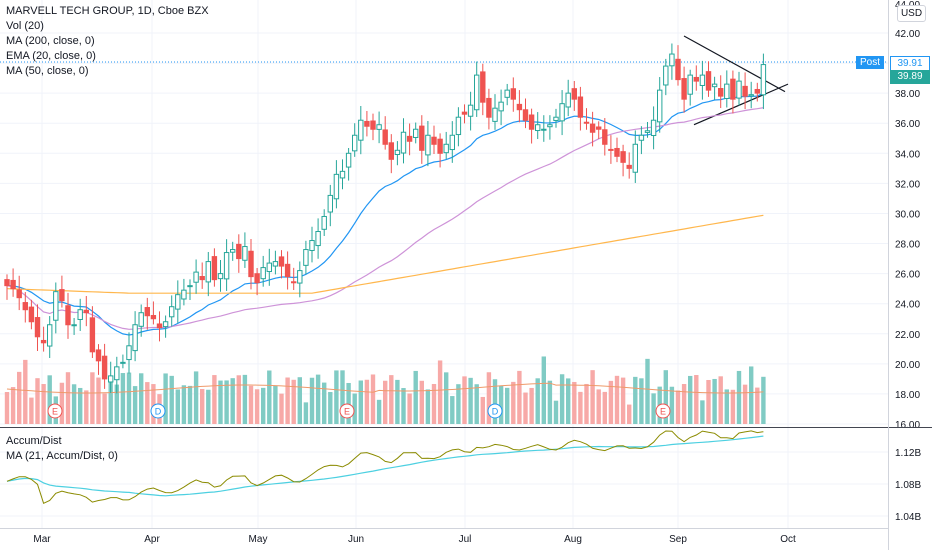  What do you see at coordinates (908, 485) in the screenshot?
I see `ad-tick-label: 1.08B` at bounding box center [908, 485].